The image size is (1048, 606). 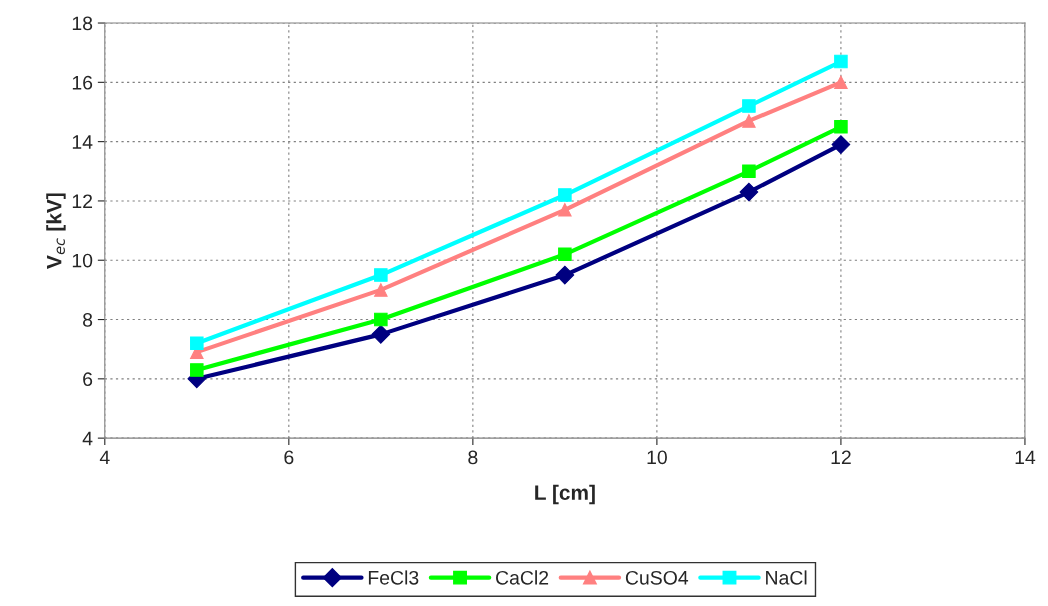 I want to click on x-tick-label: 12, so click(x=841, y=457).